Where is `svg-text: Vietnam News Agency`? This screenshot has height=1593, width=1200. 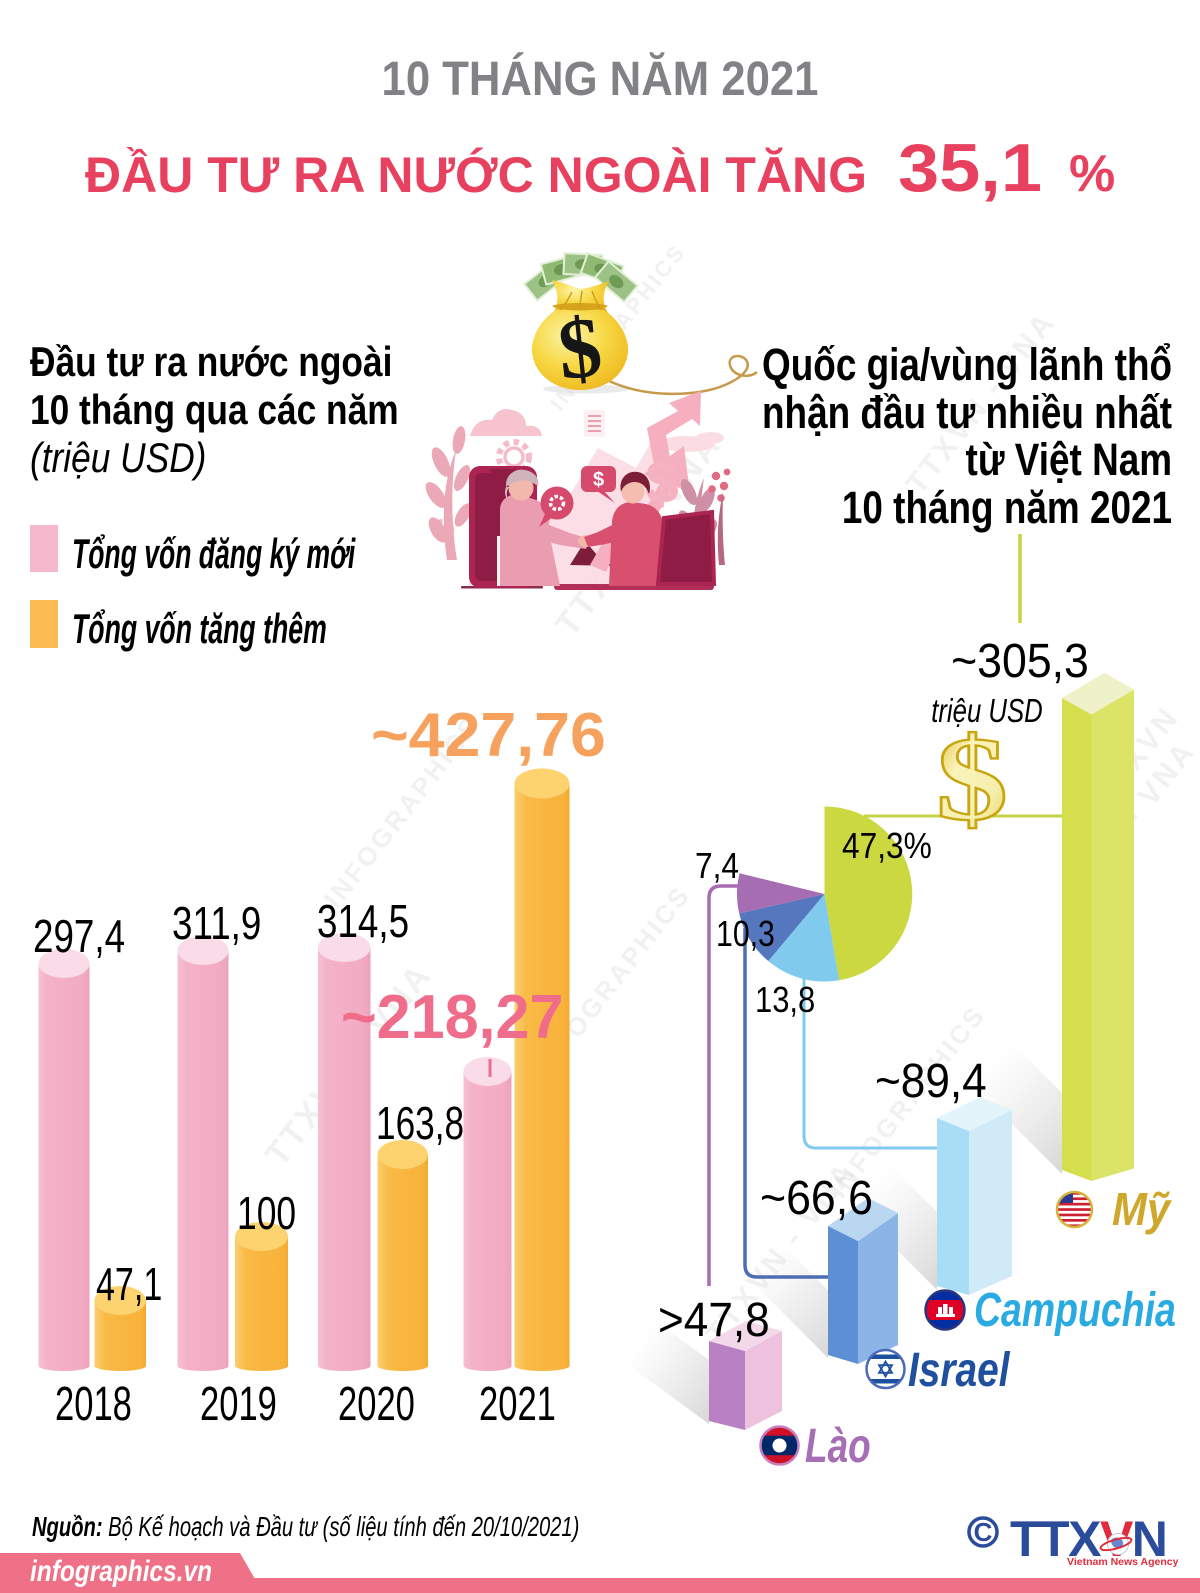
svg-text: Vietnam News Agency is located at coordinates (1123, 1562).